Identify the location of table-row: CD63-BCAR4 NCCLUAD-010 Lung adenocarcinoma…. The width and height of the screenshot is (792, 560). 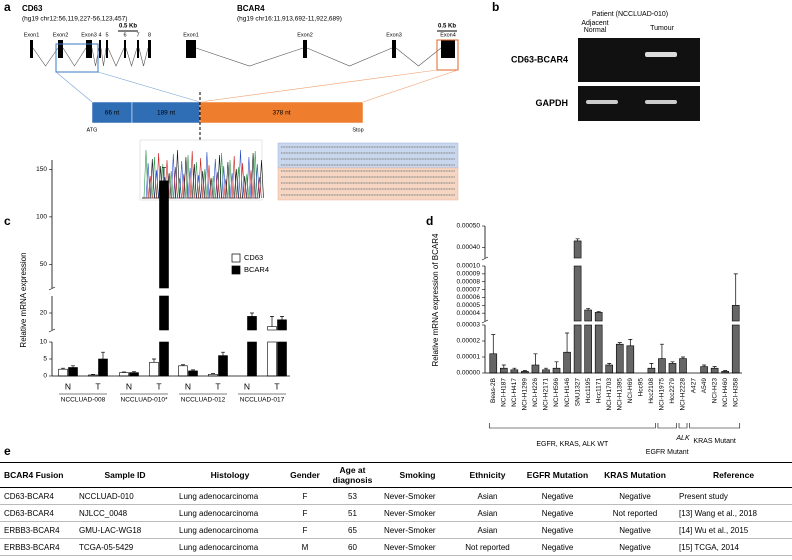
(396, 496).